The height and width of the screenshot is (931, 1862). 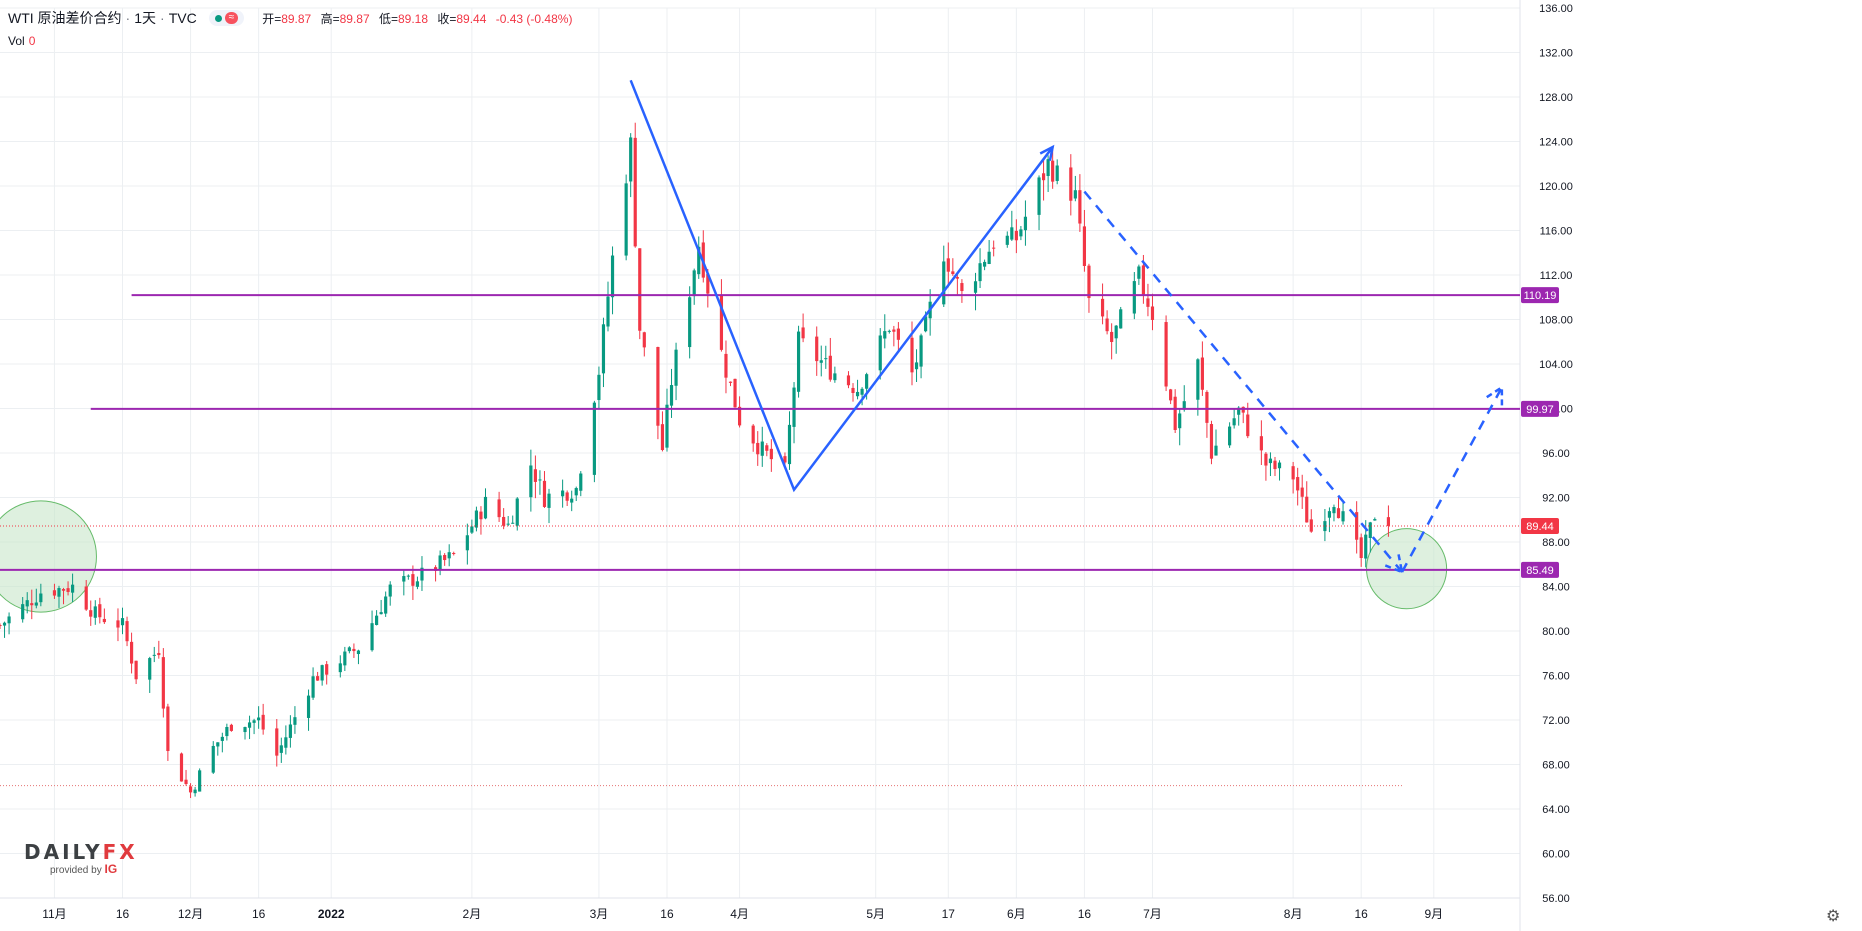 I want to click on x-tick-label: 16, so click(x=1085, y=914).